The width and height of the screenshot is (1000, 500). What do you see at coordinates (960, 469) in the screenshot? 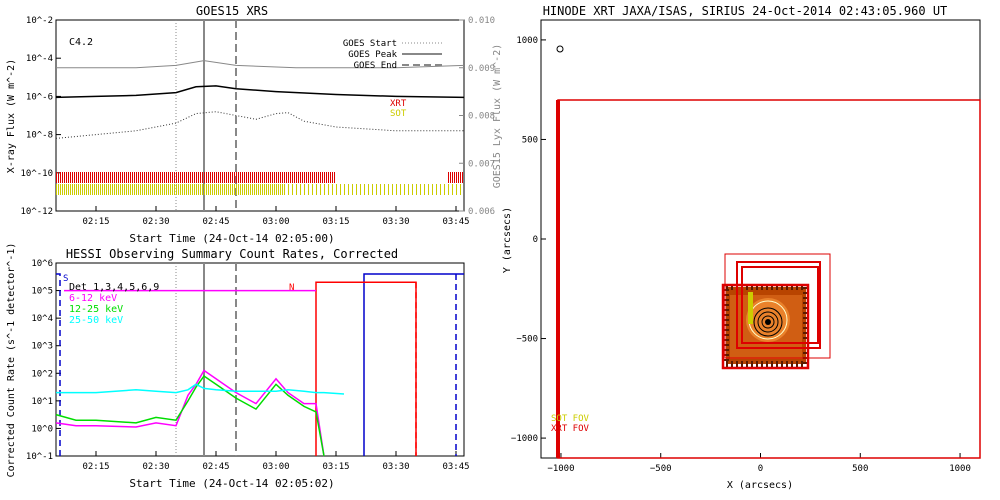
I see `map-xtick-label: 1000` at bounding box center [960, 469].